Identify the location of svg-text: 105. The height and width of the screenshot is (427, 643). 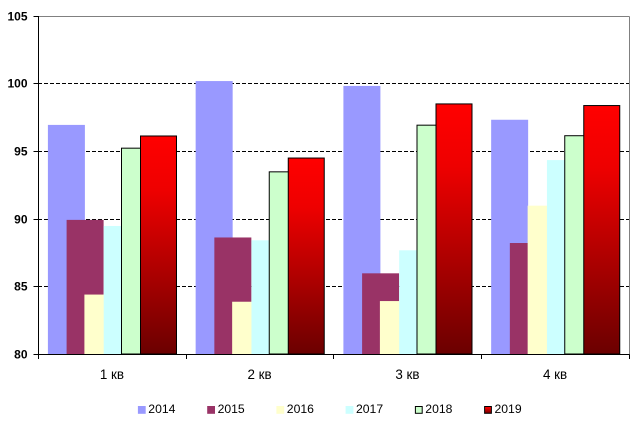
(17, 17).